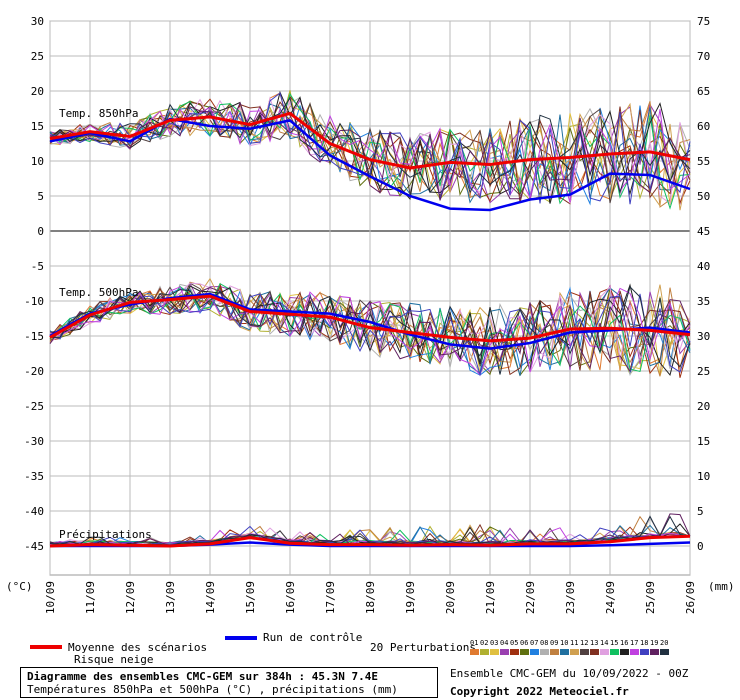 The width and height of the screenshot is (740, 700). What do you see at coordinates (570, 652) in the screenshot?
I see `perturbation-swatches` at bounding box center [570, 652].